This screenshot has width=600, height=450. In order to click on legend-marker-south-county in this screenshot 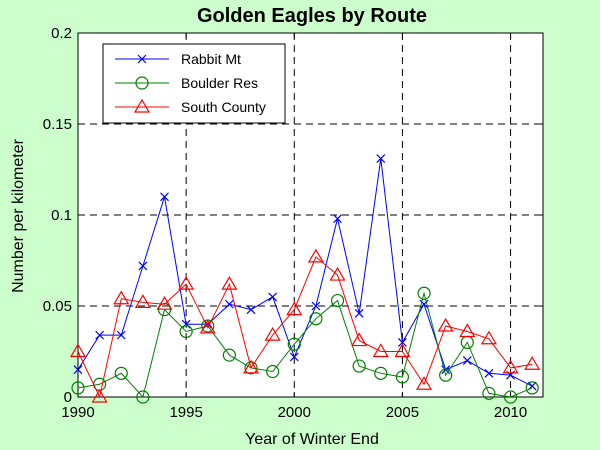, I will do `click(142, 105)`.